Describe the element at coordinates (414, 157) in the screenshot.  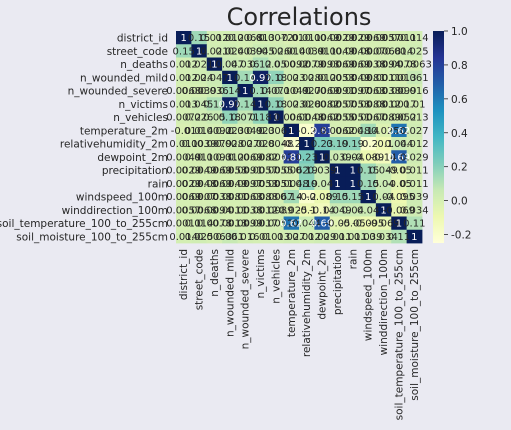
I see `cell-annotation: 0.029` at that location.